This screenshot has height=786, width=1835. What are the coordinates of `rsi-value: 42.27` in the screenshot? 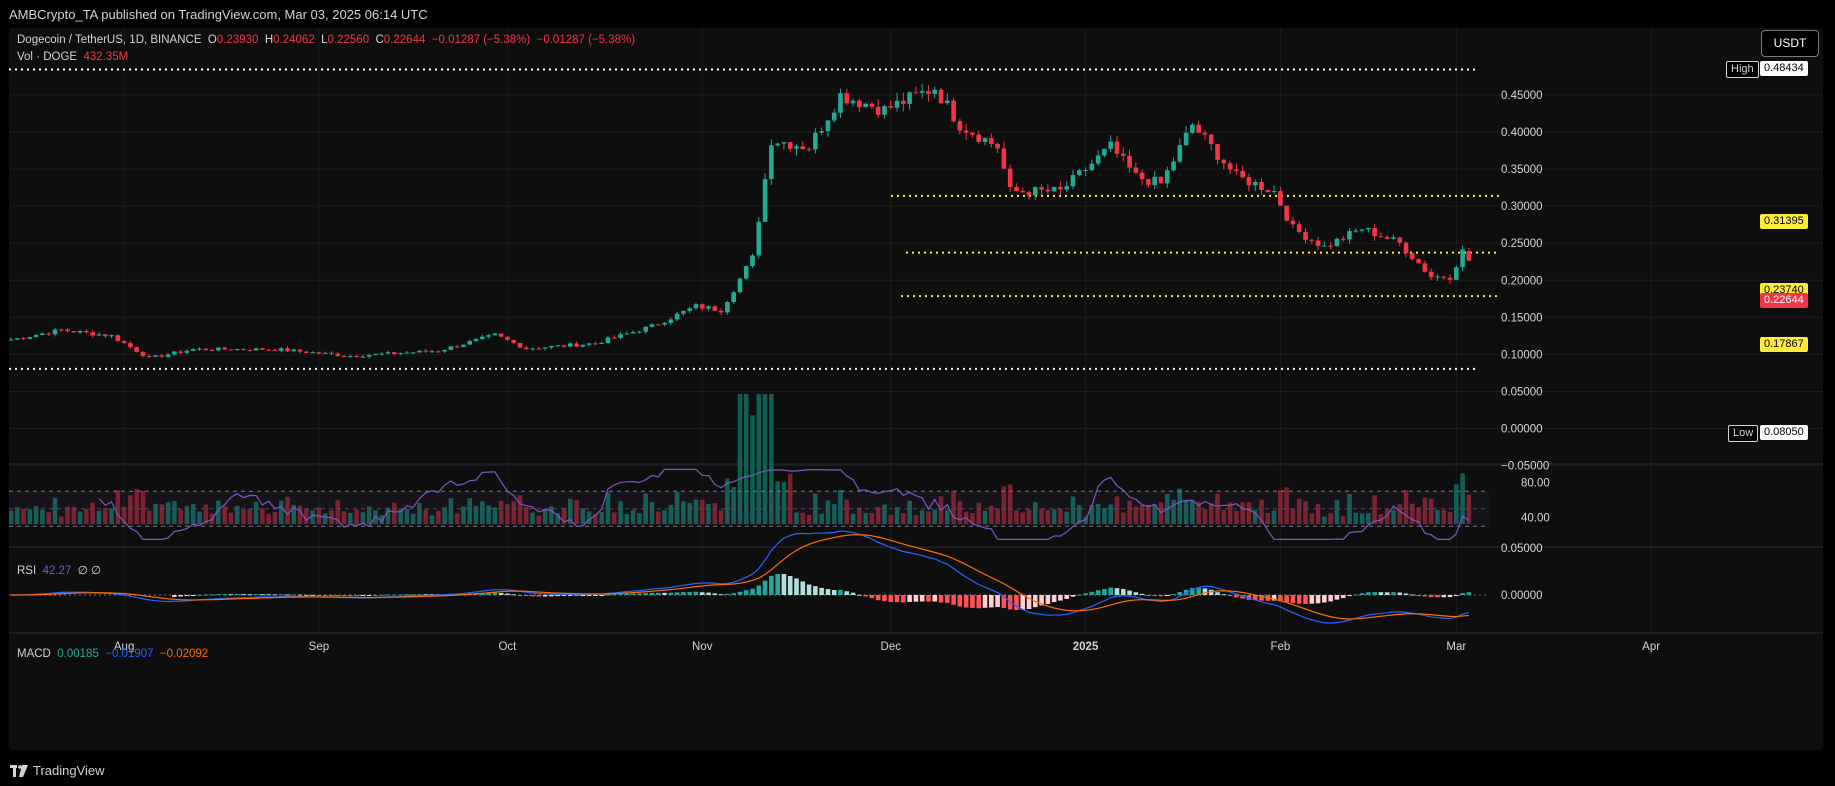 It's located at (57, 571).